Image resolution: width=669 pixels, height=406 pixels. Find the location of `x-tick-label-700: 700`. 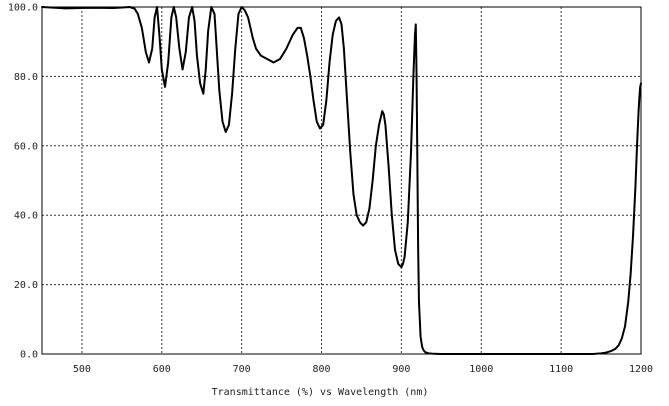

x-tick-label-700: 700 is located at coordinates (242, 369).